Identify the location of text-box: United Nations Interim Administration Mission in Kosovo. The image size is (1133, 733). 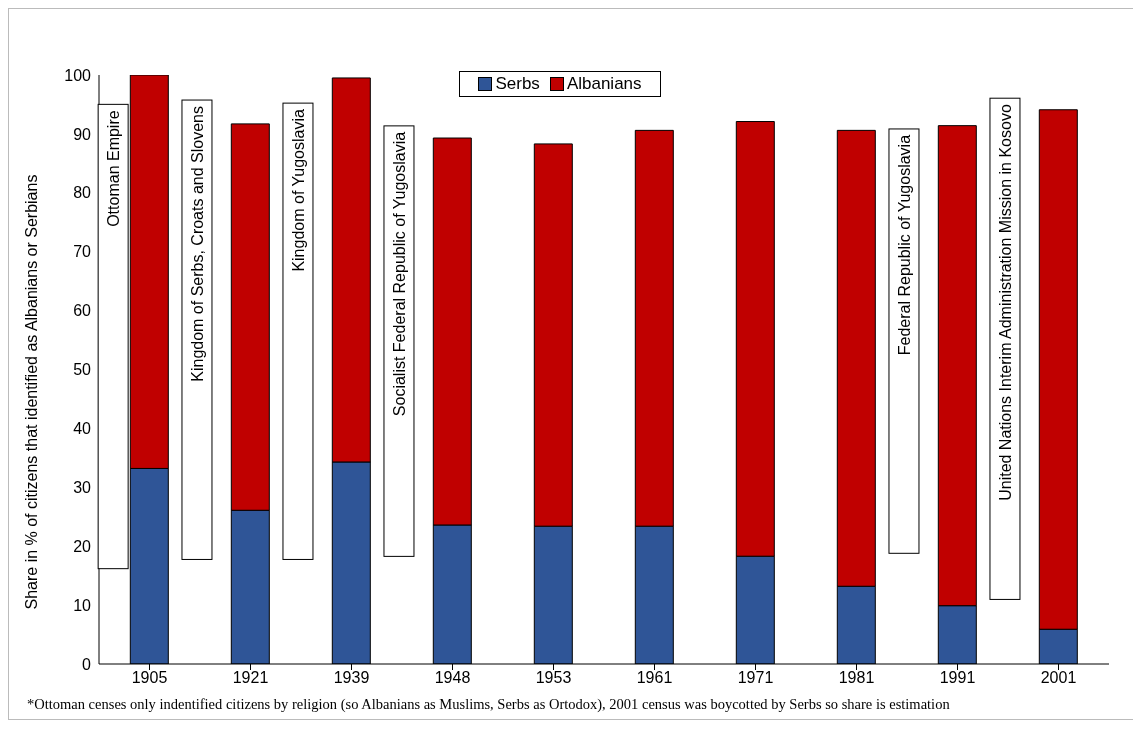
(1005, 348).